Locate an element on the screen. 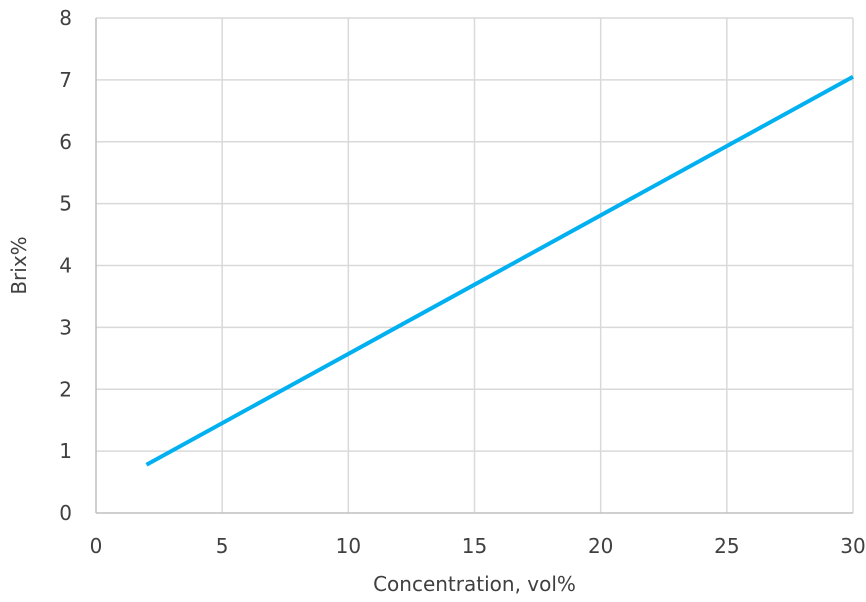 Image resolution: width=866 pixels, height=602 pixels. y-tick-label: 5 is located at coordinates (65, 204).